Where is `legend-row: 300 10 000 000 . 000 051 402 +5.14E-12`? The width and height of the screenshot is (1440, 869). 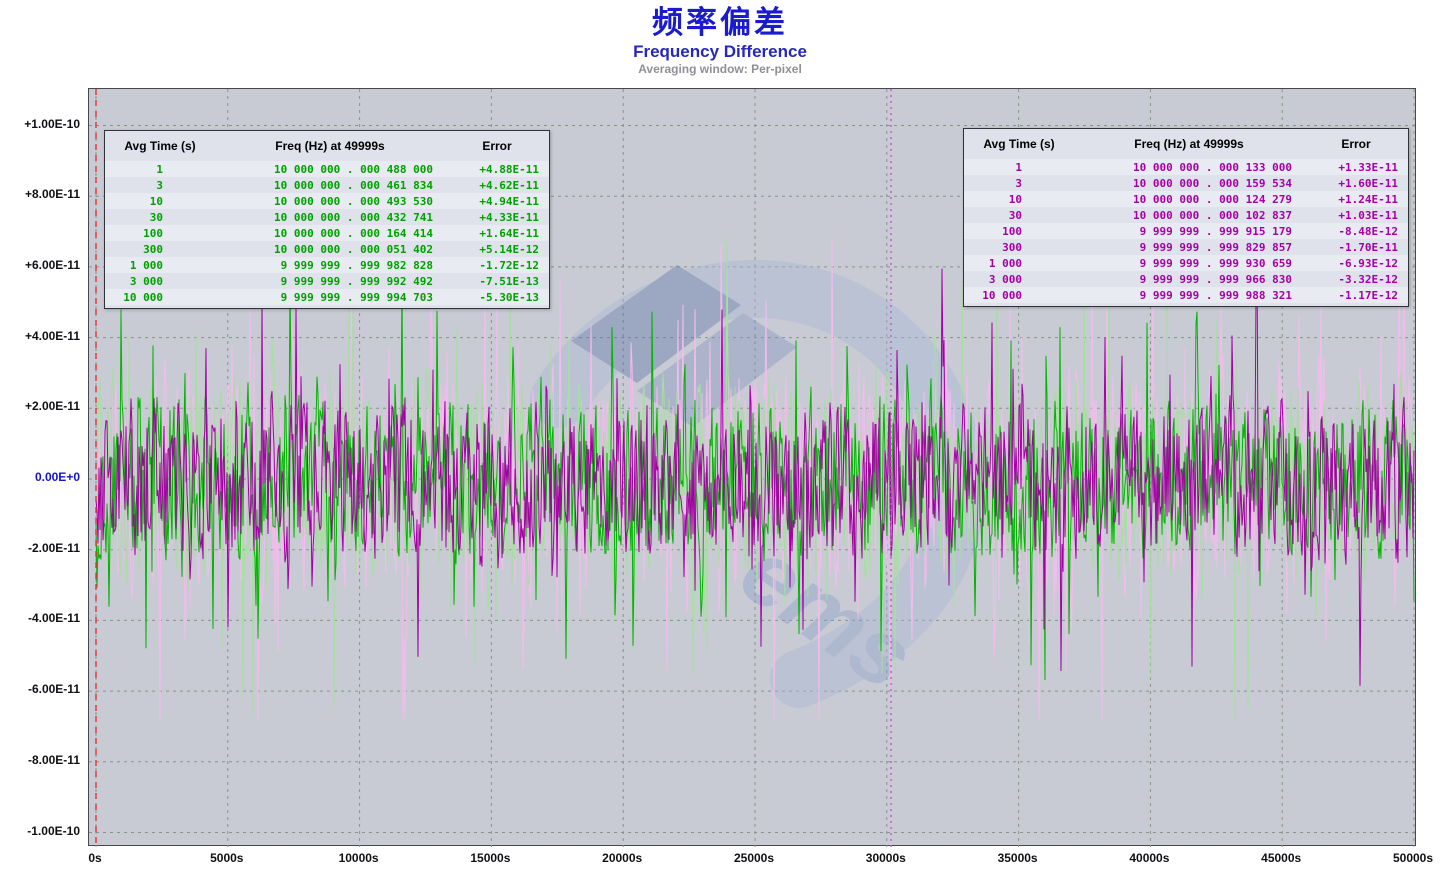
legend-row: 300 10 000 000 . 000 051 402 +5.14E-12 is located at coordinates (327, 249).